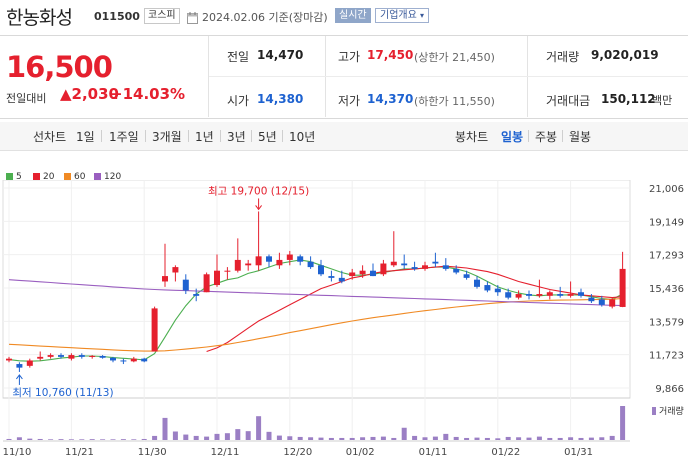  Describe the element at coordinates (280, 99) in the screenshot. I see `open-value: 14,380` at that location.